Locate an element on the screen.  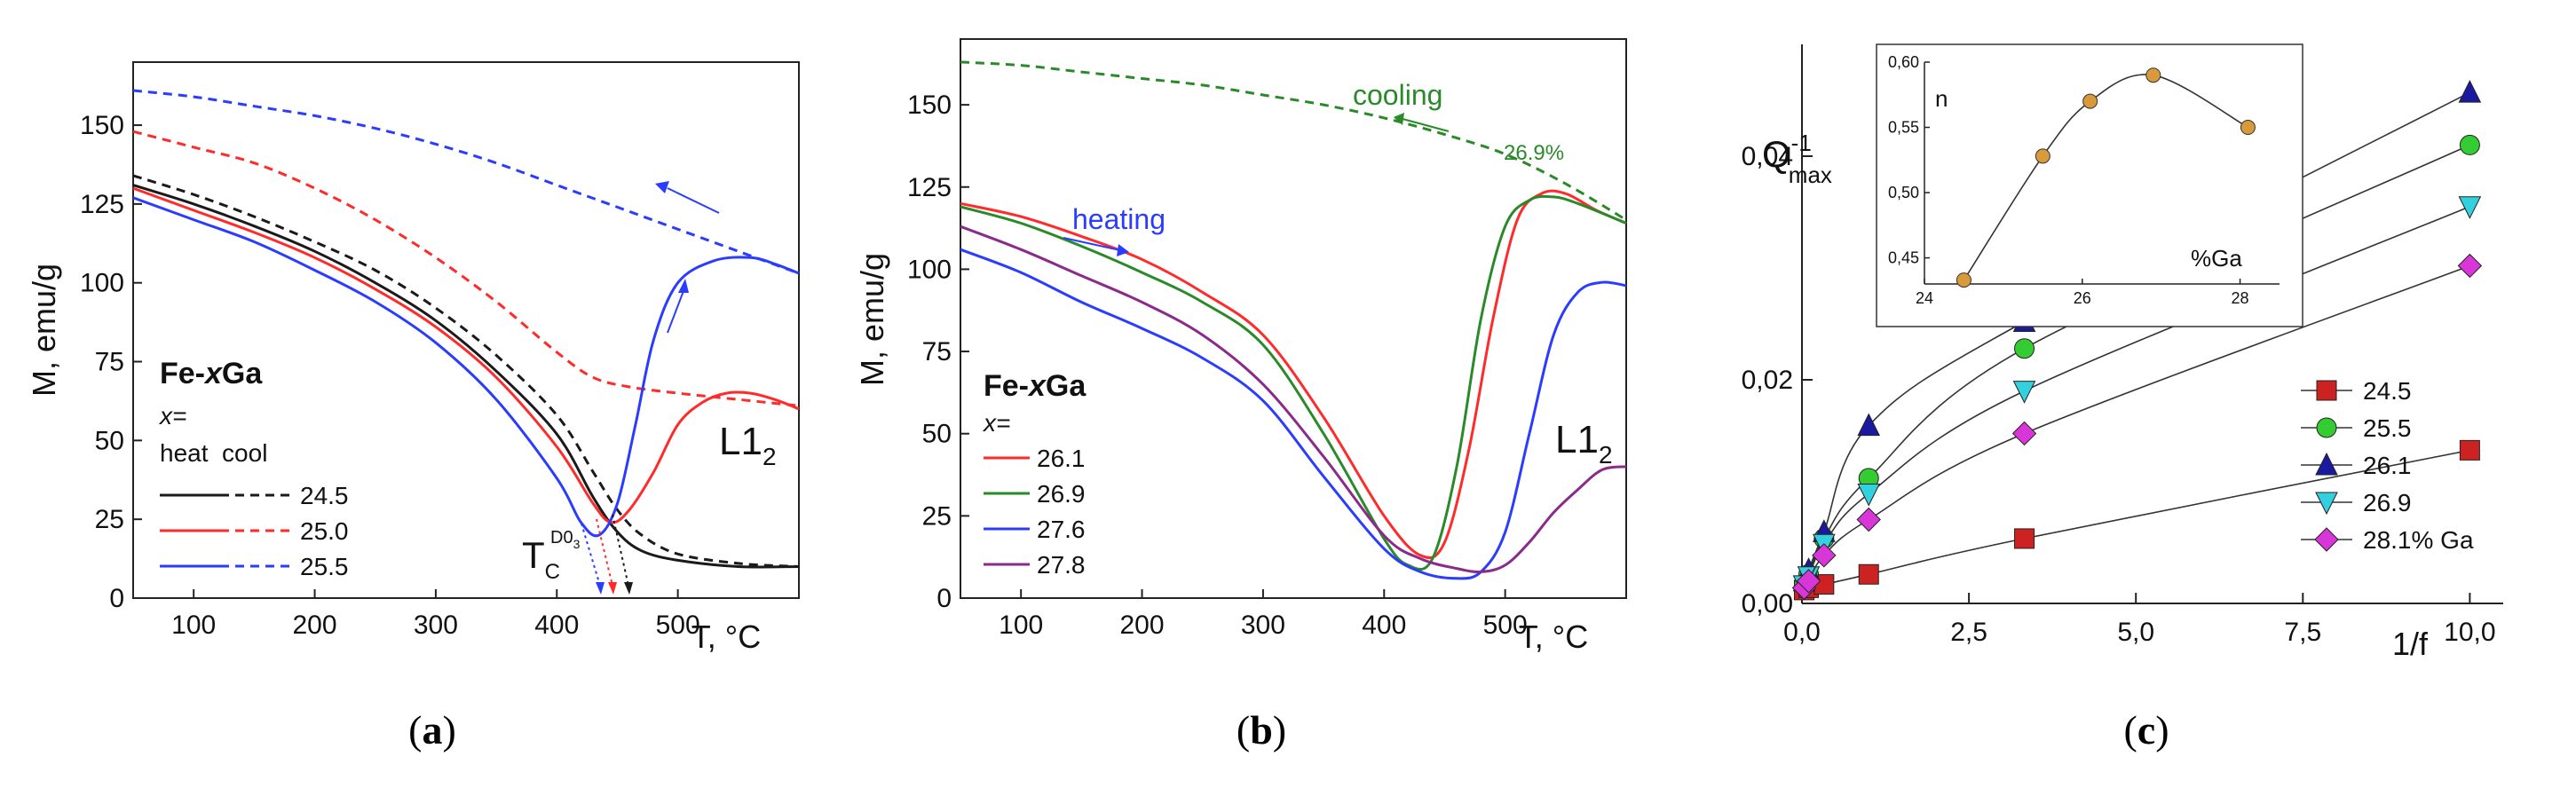
legend-label: 25.0 is located at coordinates (324, 531).